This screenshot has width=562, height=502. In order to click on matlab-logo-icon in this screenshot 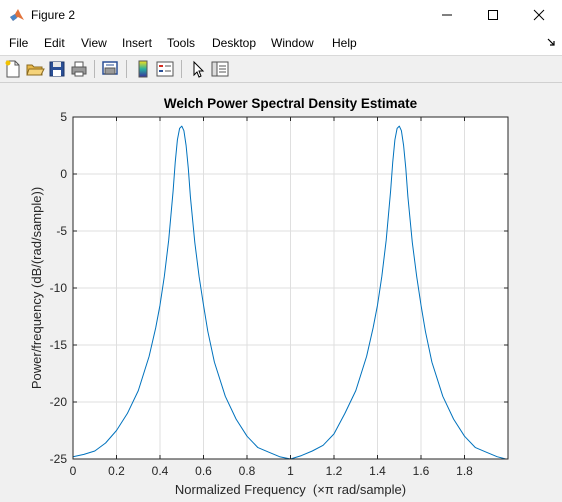, I will do `click(17, 15)`.